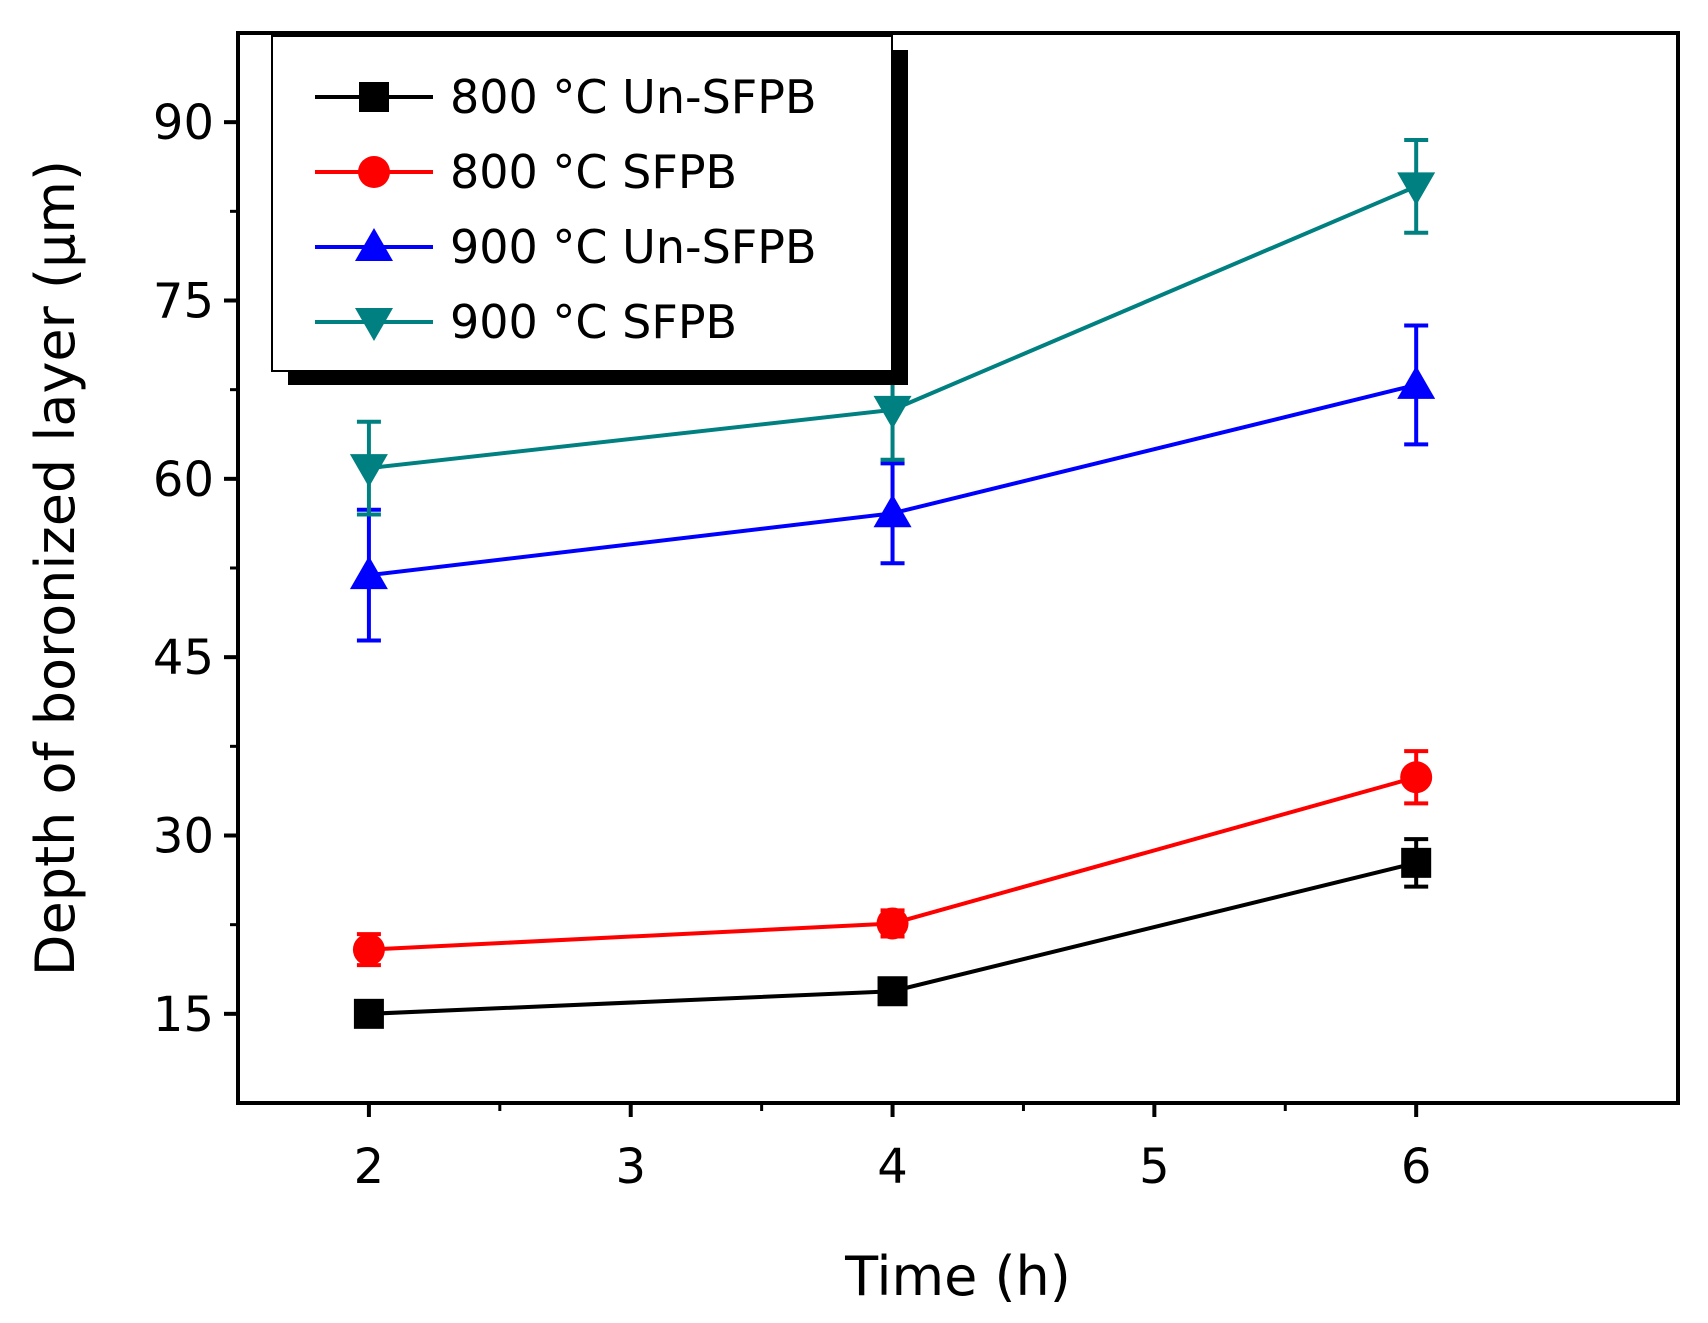 This screenshot has width=1708, height=1323. Describe the element at coordinates (55, 568) in the screenshot. I see `y-axis-title: Depth of boronized layer (μm)` at that location.